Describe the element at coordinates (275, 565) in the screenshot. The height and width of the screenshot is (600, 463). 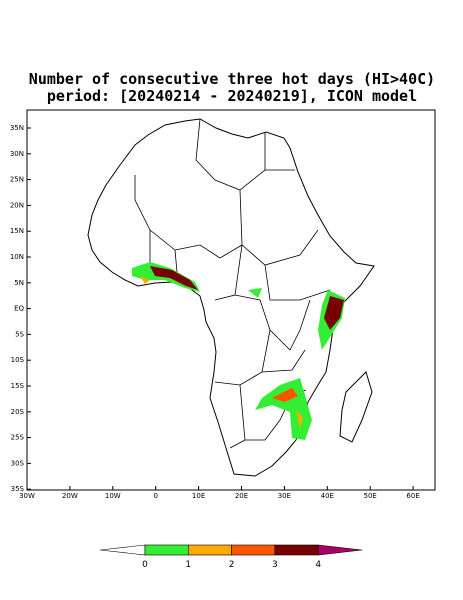
I see `colorbar-label: 3` at that location.